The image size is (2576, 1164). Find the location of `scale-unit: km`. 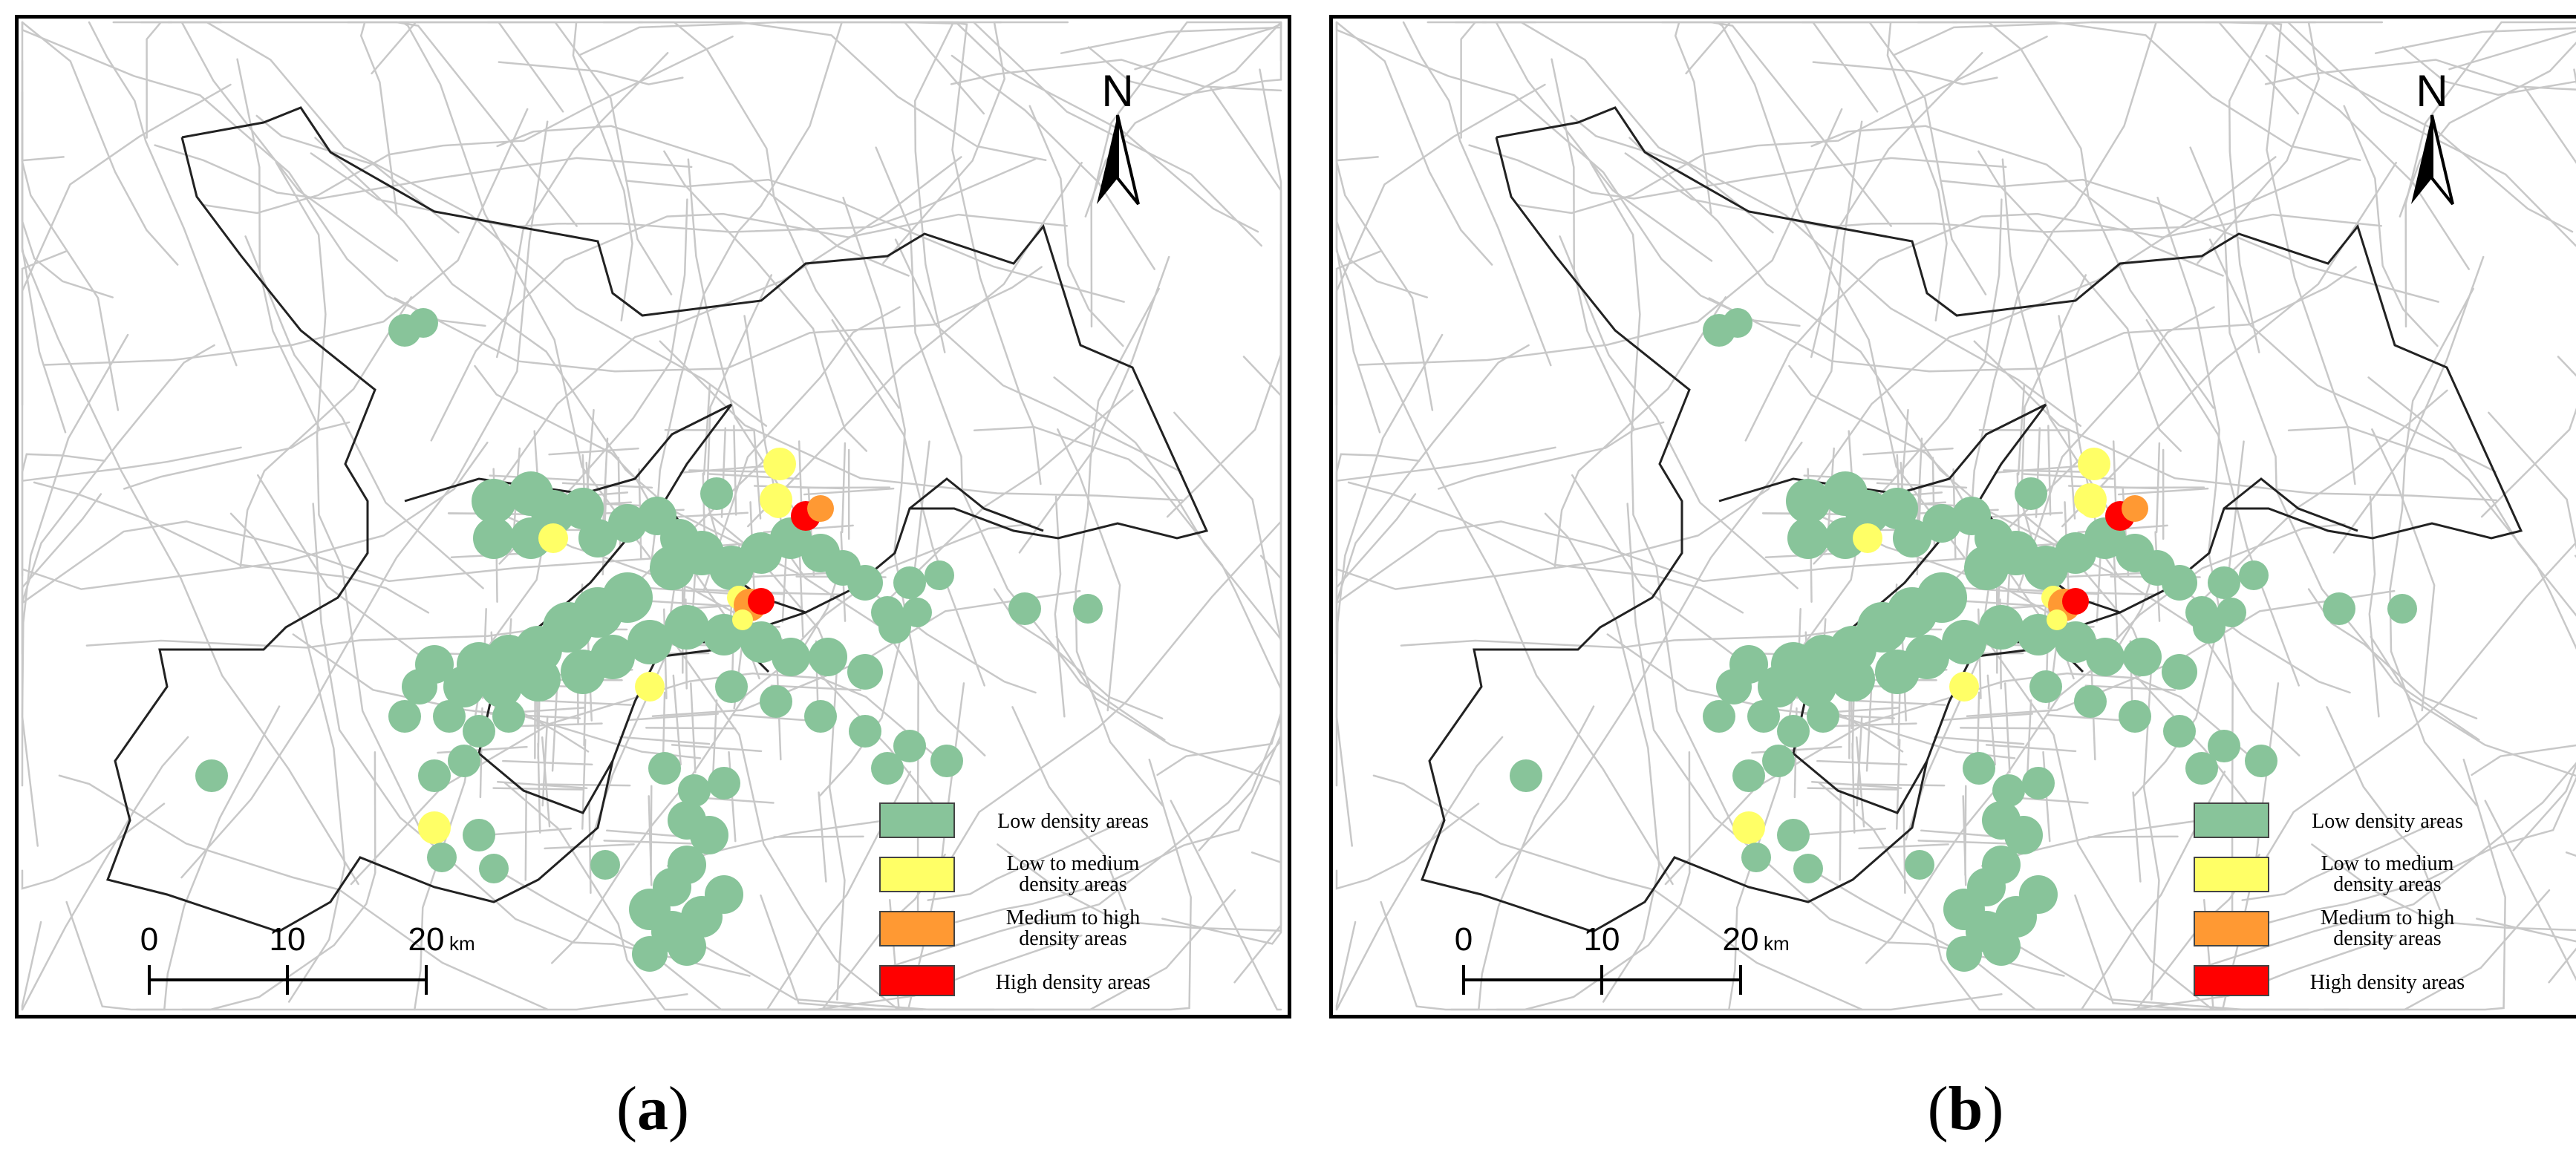

scale-unit: km is located at coordinates (462, 943).